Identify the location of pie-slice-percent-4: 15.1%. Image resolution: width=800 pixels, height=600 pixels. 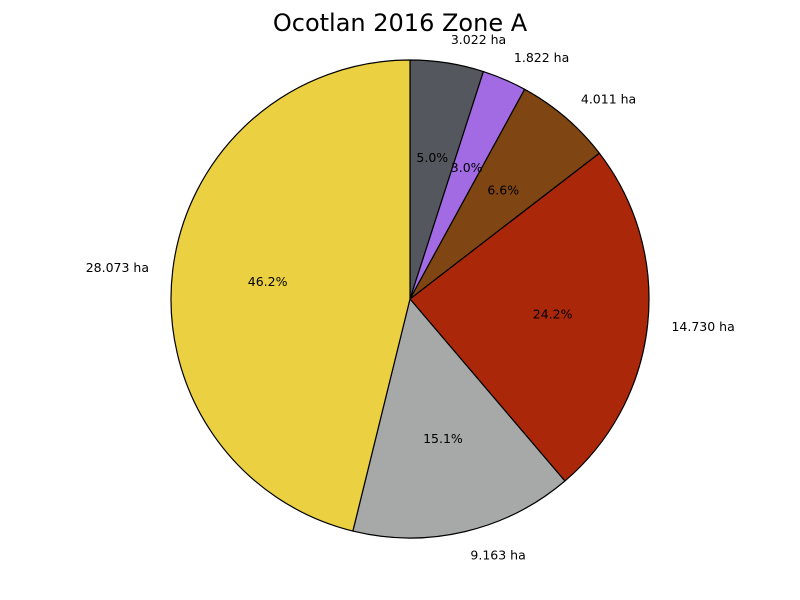
(443, 438).